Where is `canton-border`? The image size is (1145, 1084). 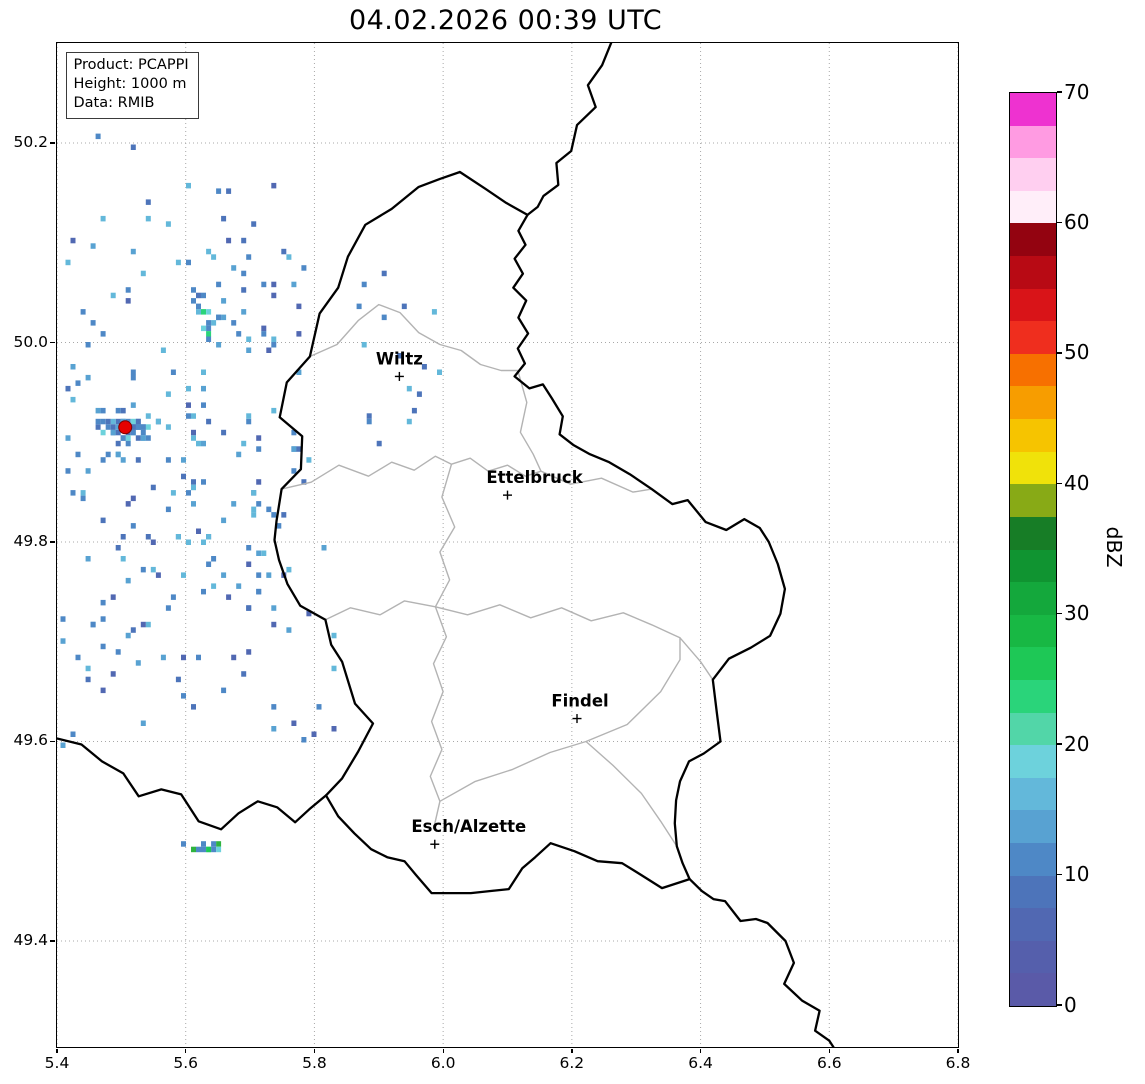
canton-border is located at coordinates (410, 472).